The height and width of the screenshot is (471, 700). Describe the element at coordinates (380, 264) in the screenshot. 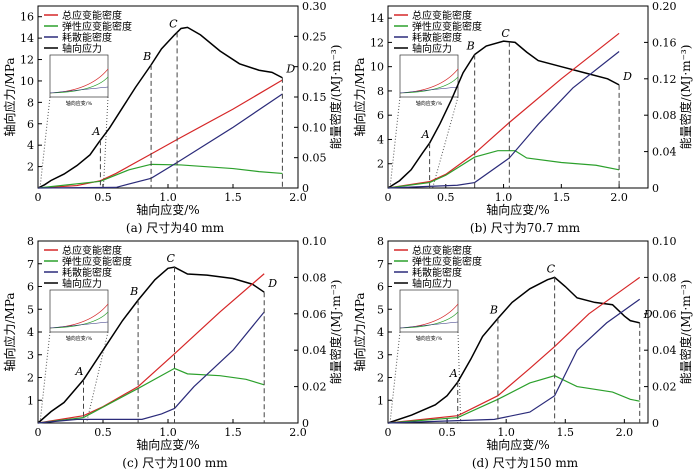

I see `y-tick-label: 7` at that location.